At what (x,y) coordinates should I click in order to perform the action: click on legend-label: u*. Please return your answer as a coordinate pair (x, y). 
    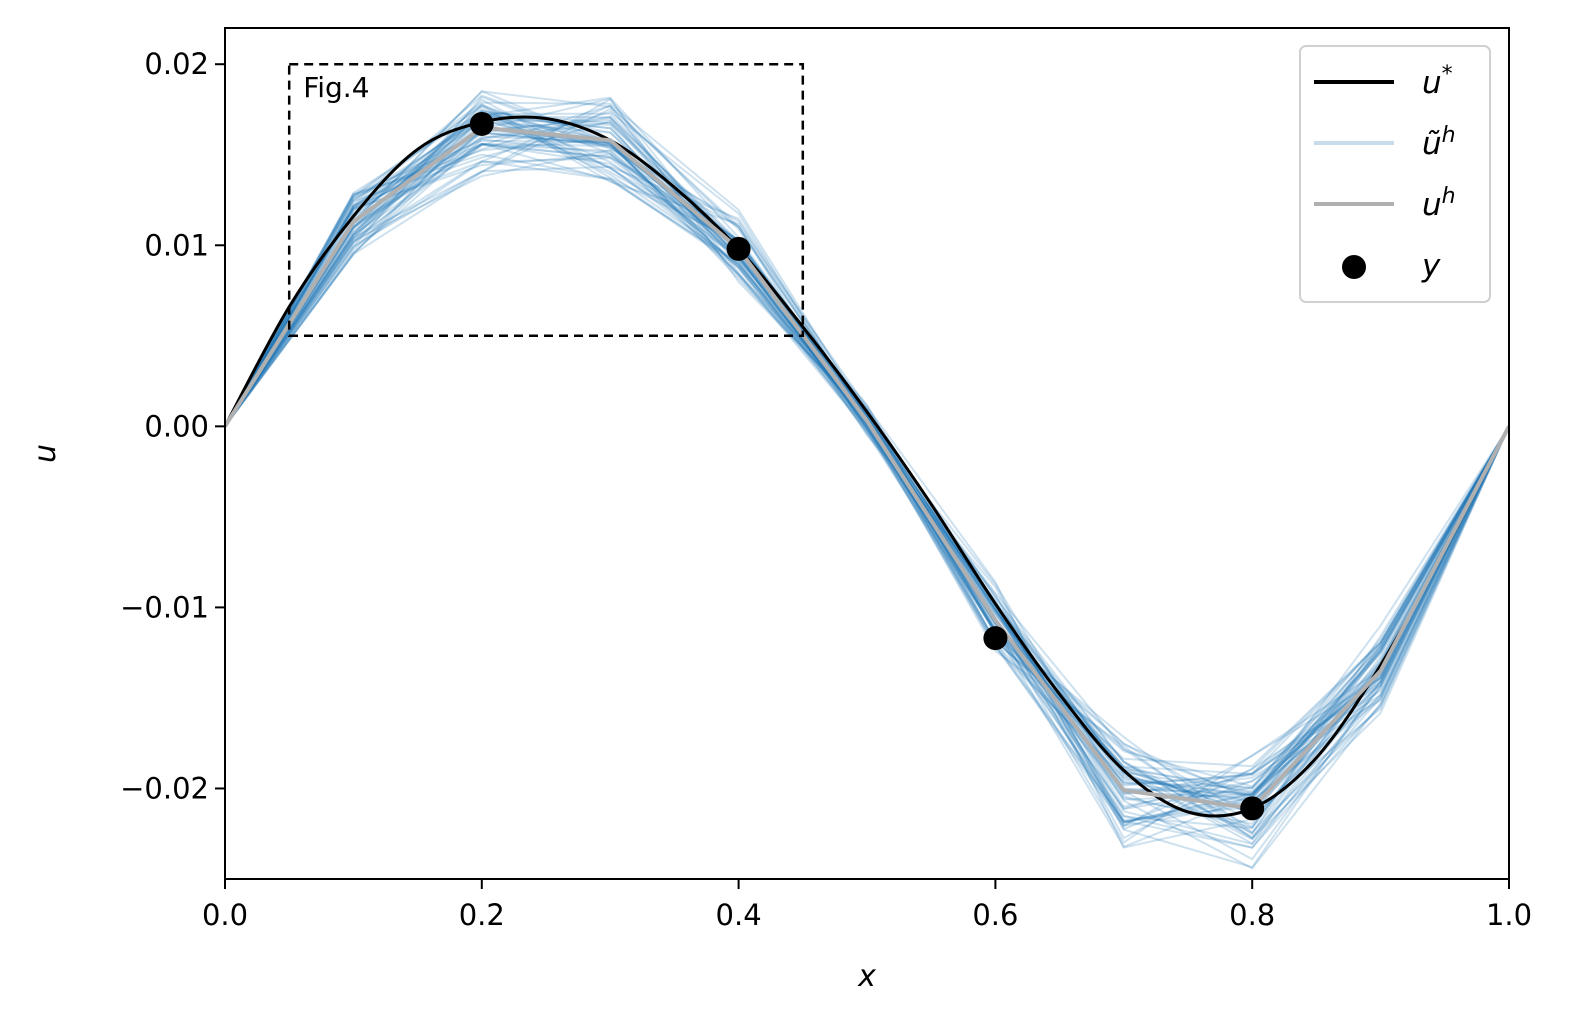
    Looking at the image, I should click on (1437, 81).